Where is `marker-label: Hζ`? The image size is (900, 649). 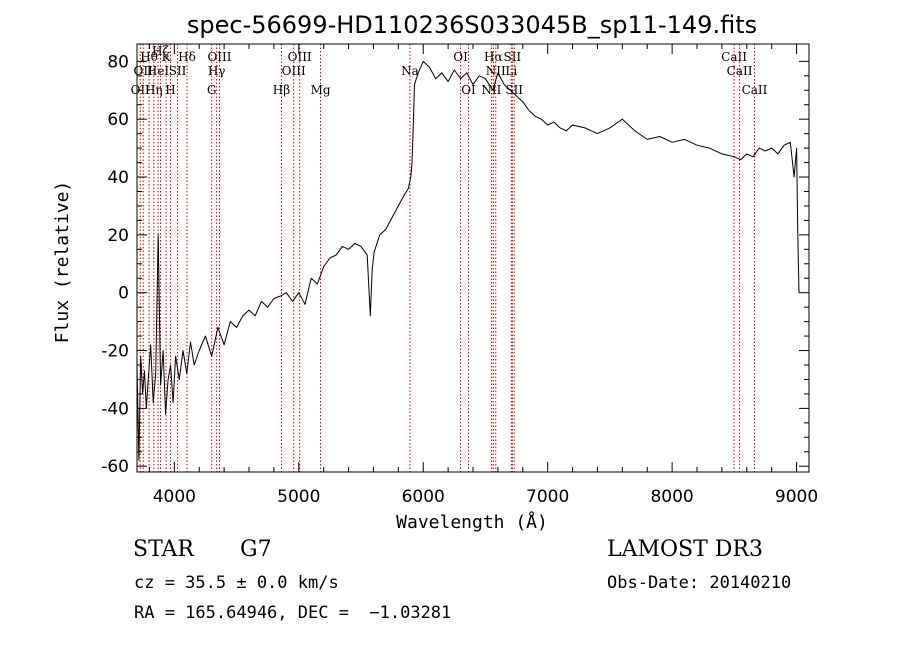 marker-label: Hζ is located at coordinates (160, 51).